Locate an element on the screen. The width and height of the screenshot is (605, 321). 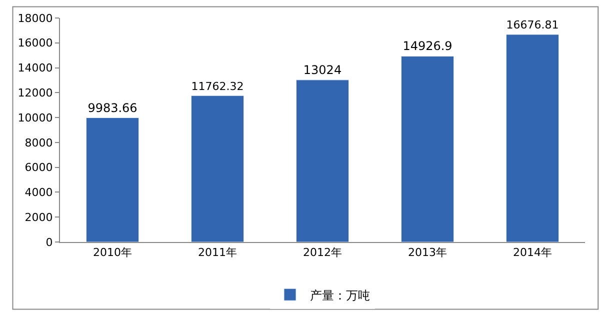
y-tick-label: 14000 is located at coordinates (35, 68).